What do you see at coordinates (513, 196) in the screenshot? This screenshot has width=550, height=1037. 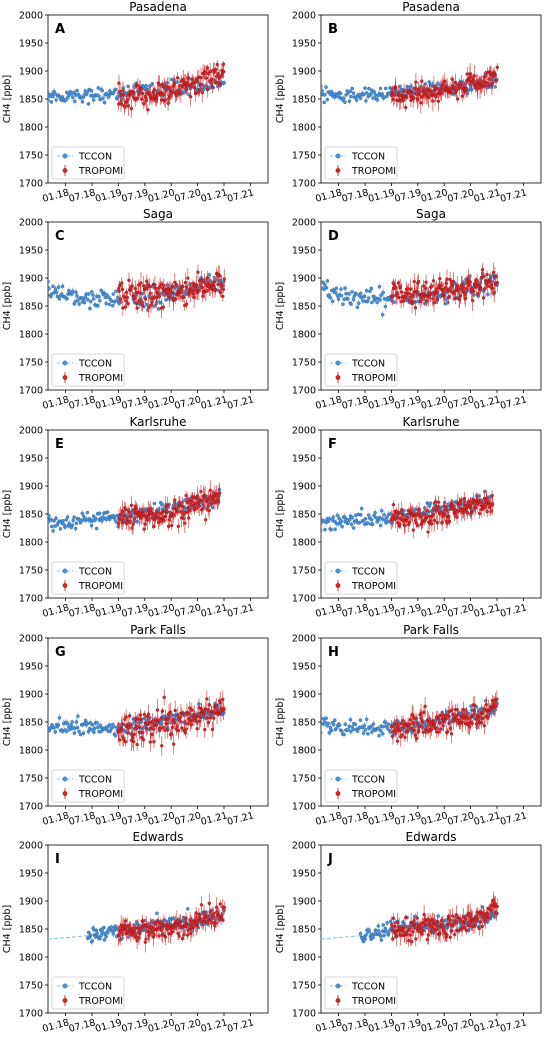 I see `x-tick-label: 07.21` at bounding box center [513, 196].